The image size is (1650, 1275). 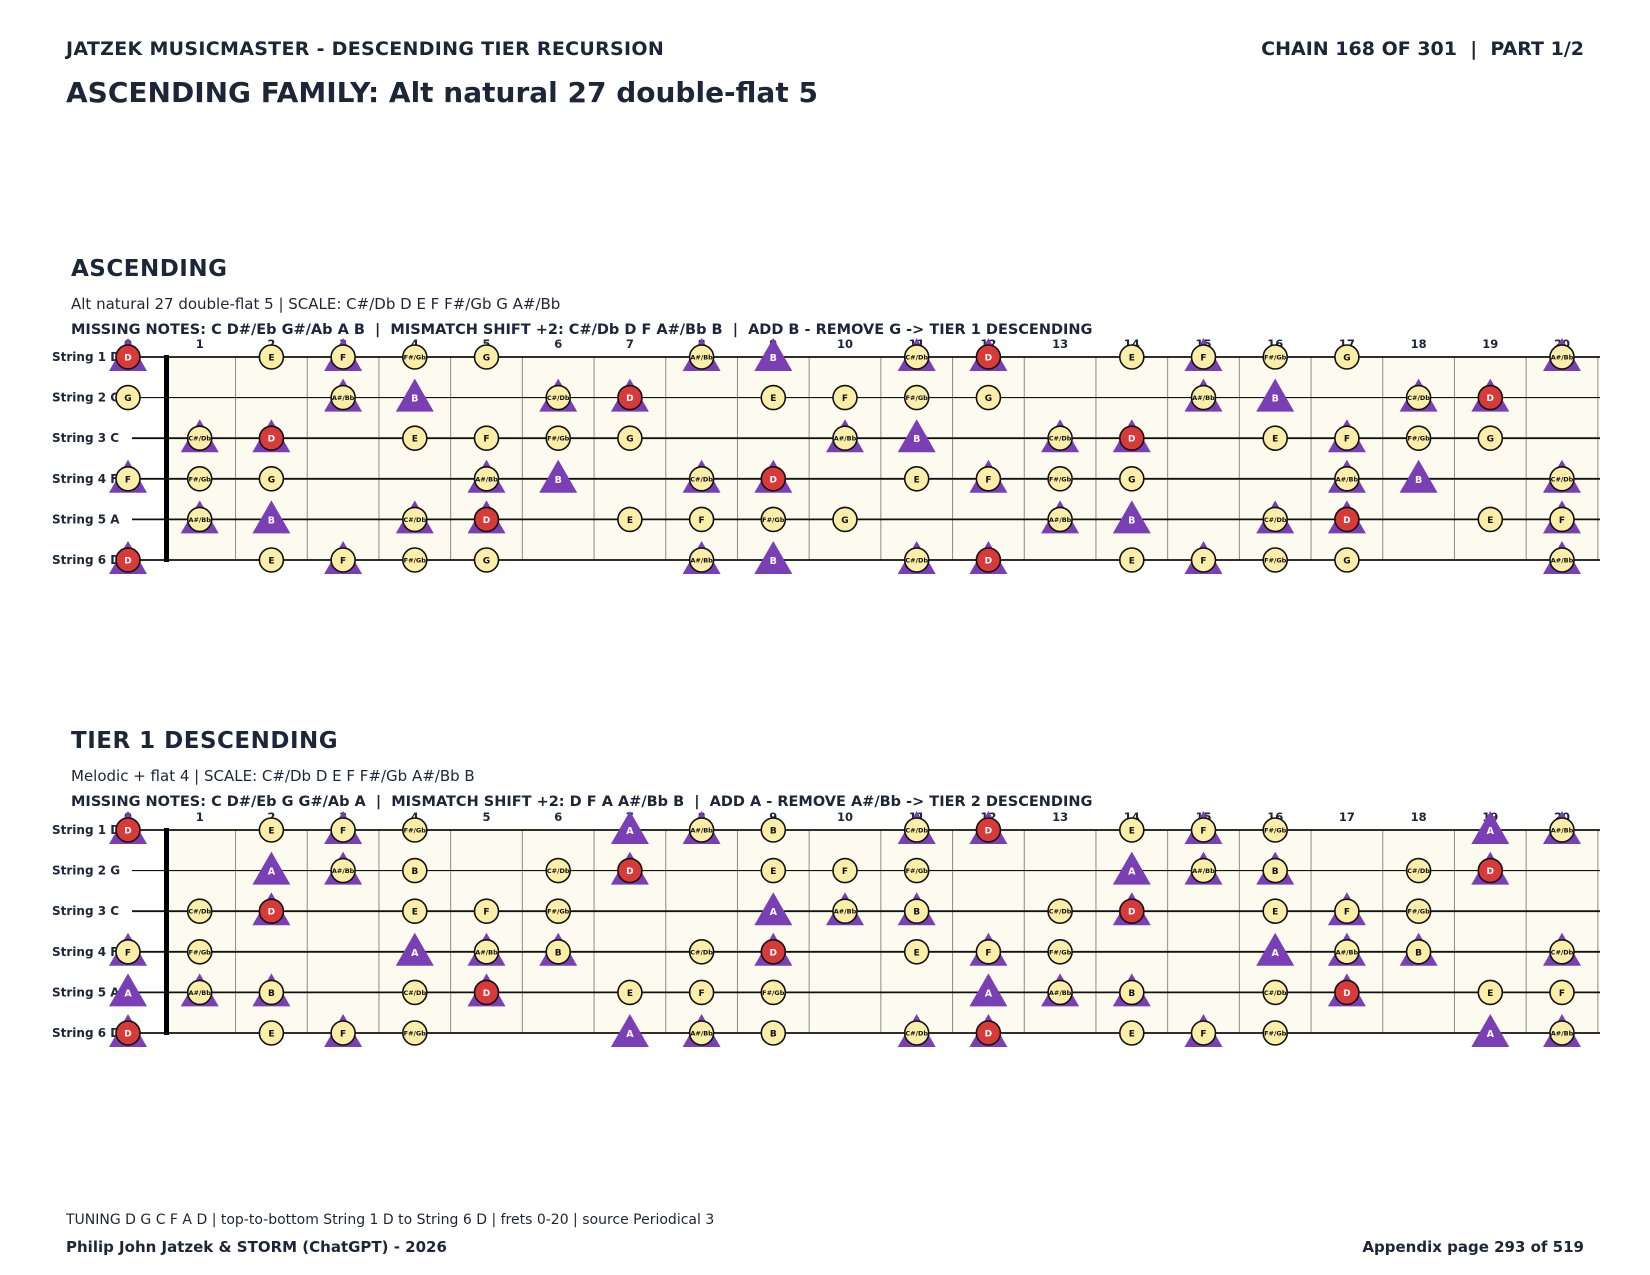 I want to click on nut, so click(x=166, y=931).